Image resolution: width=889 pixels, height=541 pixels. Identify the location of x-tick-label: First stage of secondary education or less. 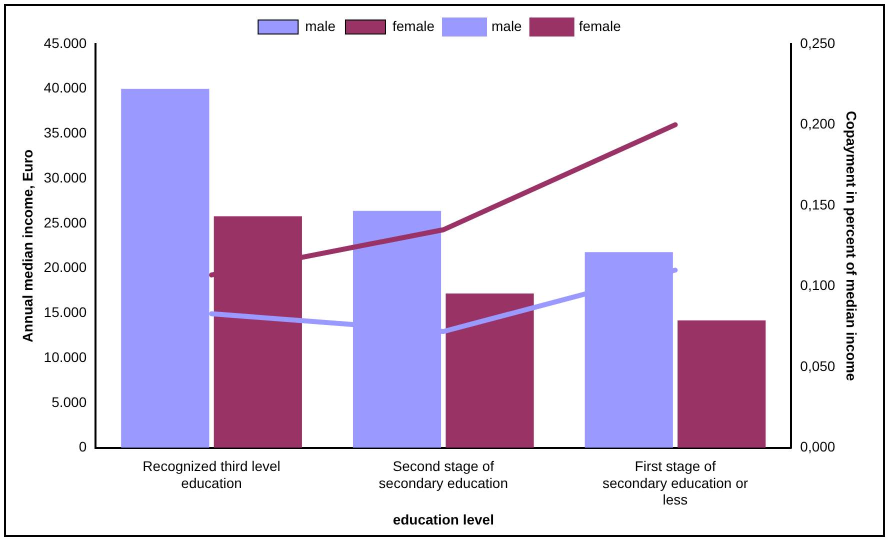
(675, 483).